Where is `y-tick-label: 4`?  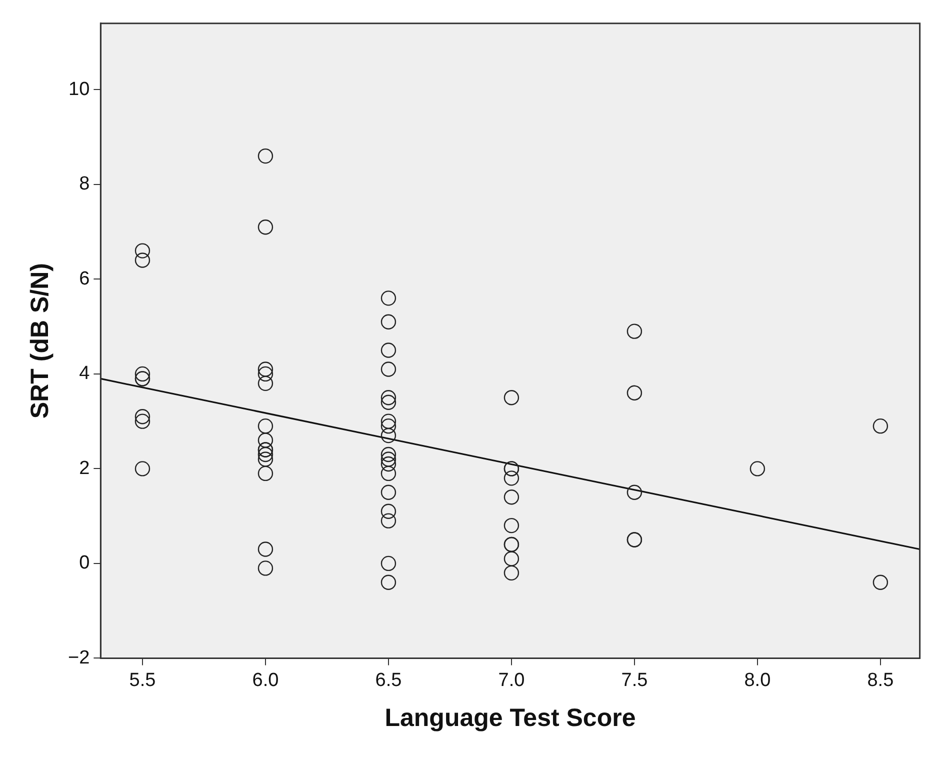
y-tick-label: 4 is located at coordinates (84, 373).